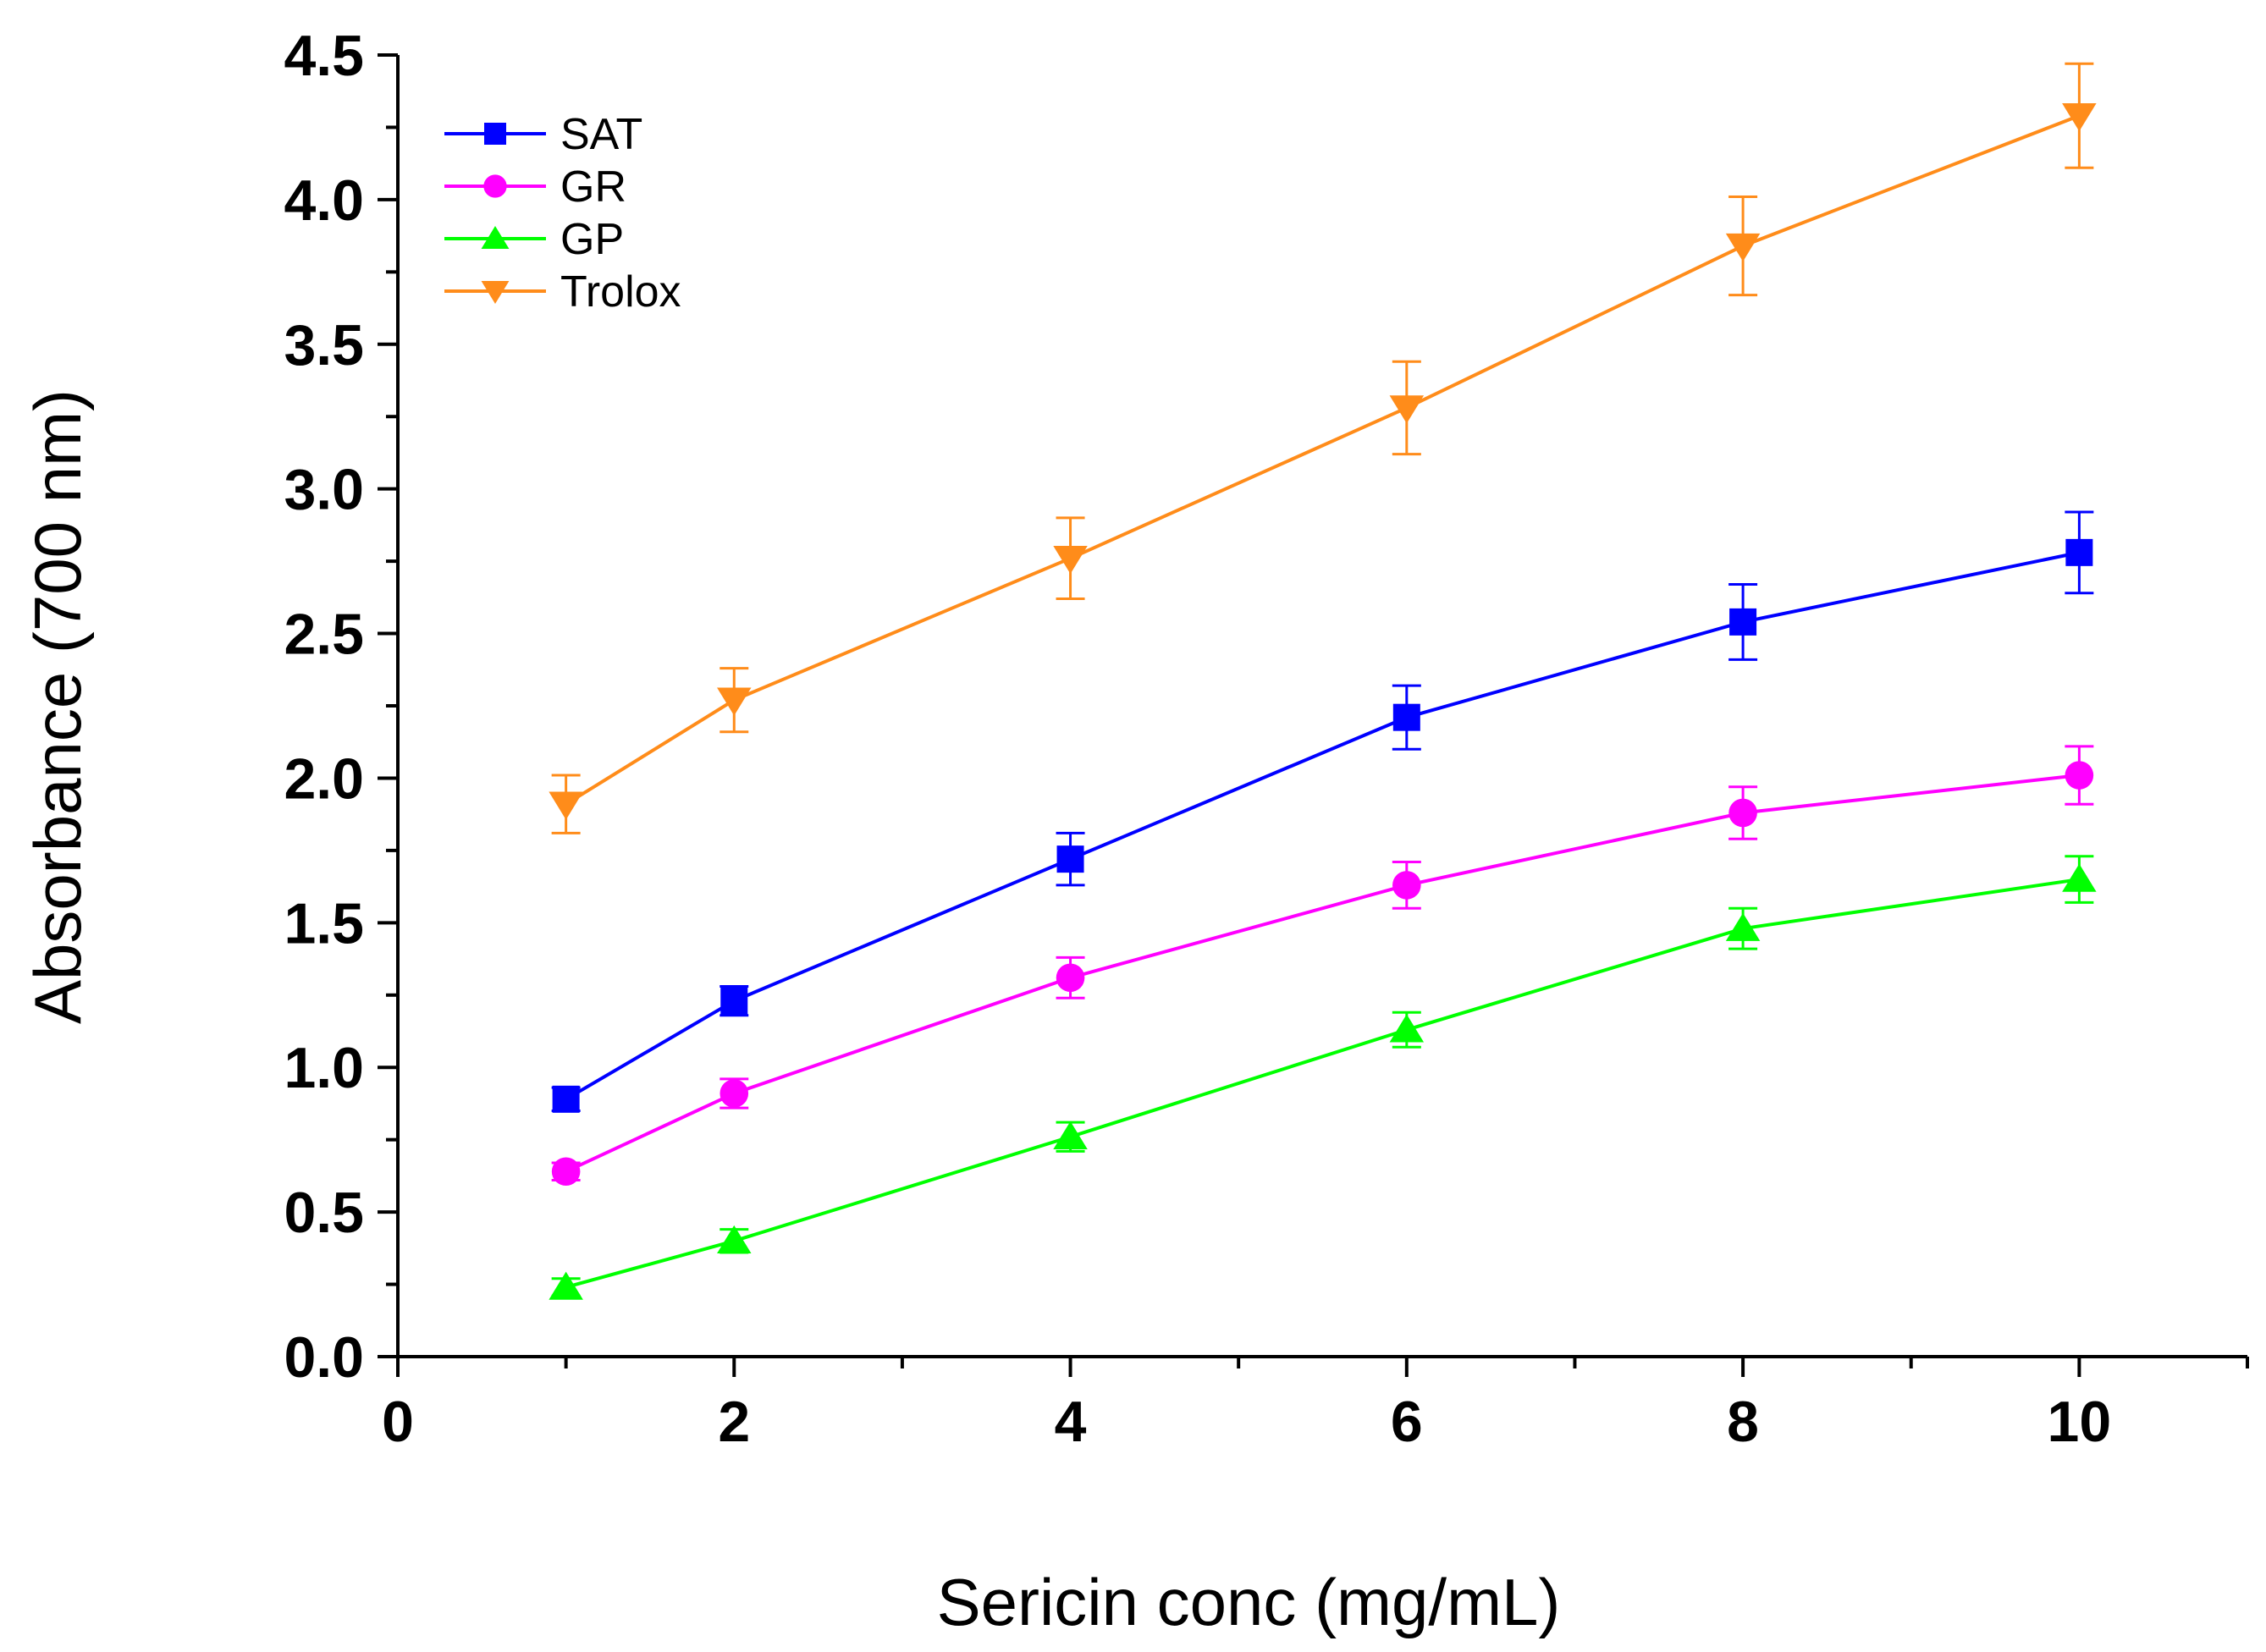 The height and width of the screenshot is (1652, 2266). I want to click on y-tick-label: 1.5, so click(324, 923).